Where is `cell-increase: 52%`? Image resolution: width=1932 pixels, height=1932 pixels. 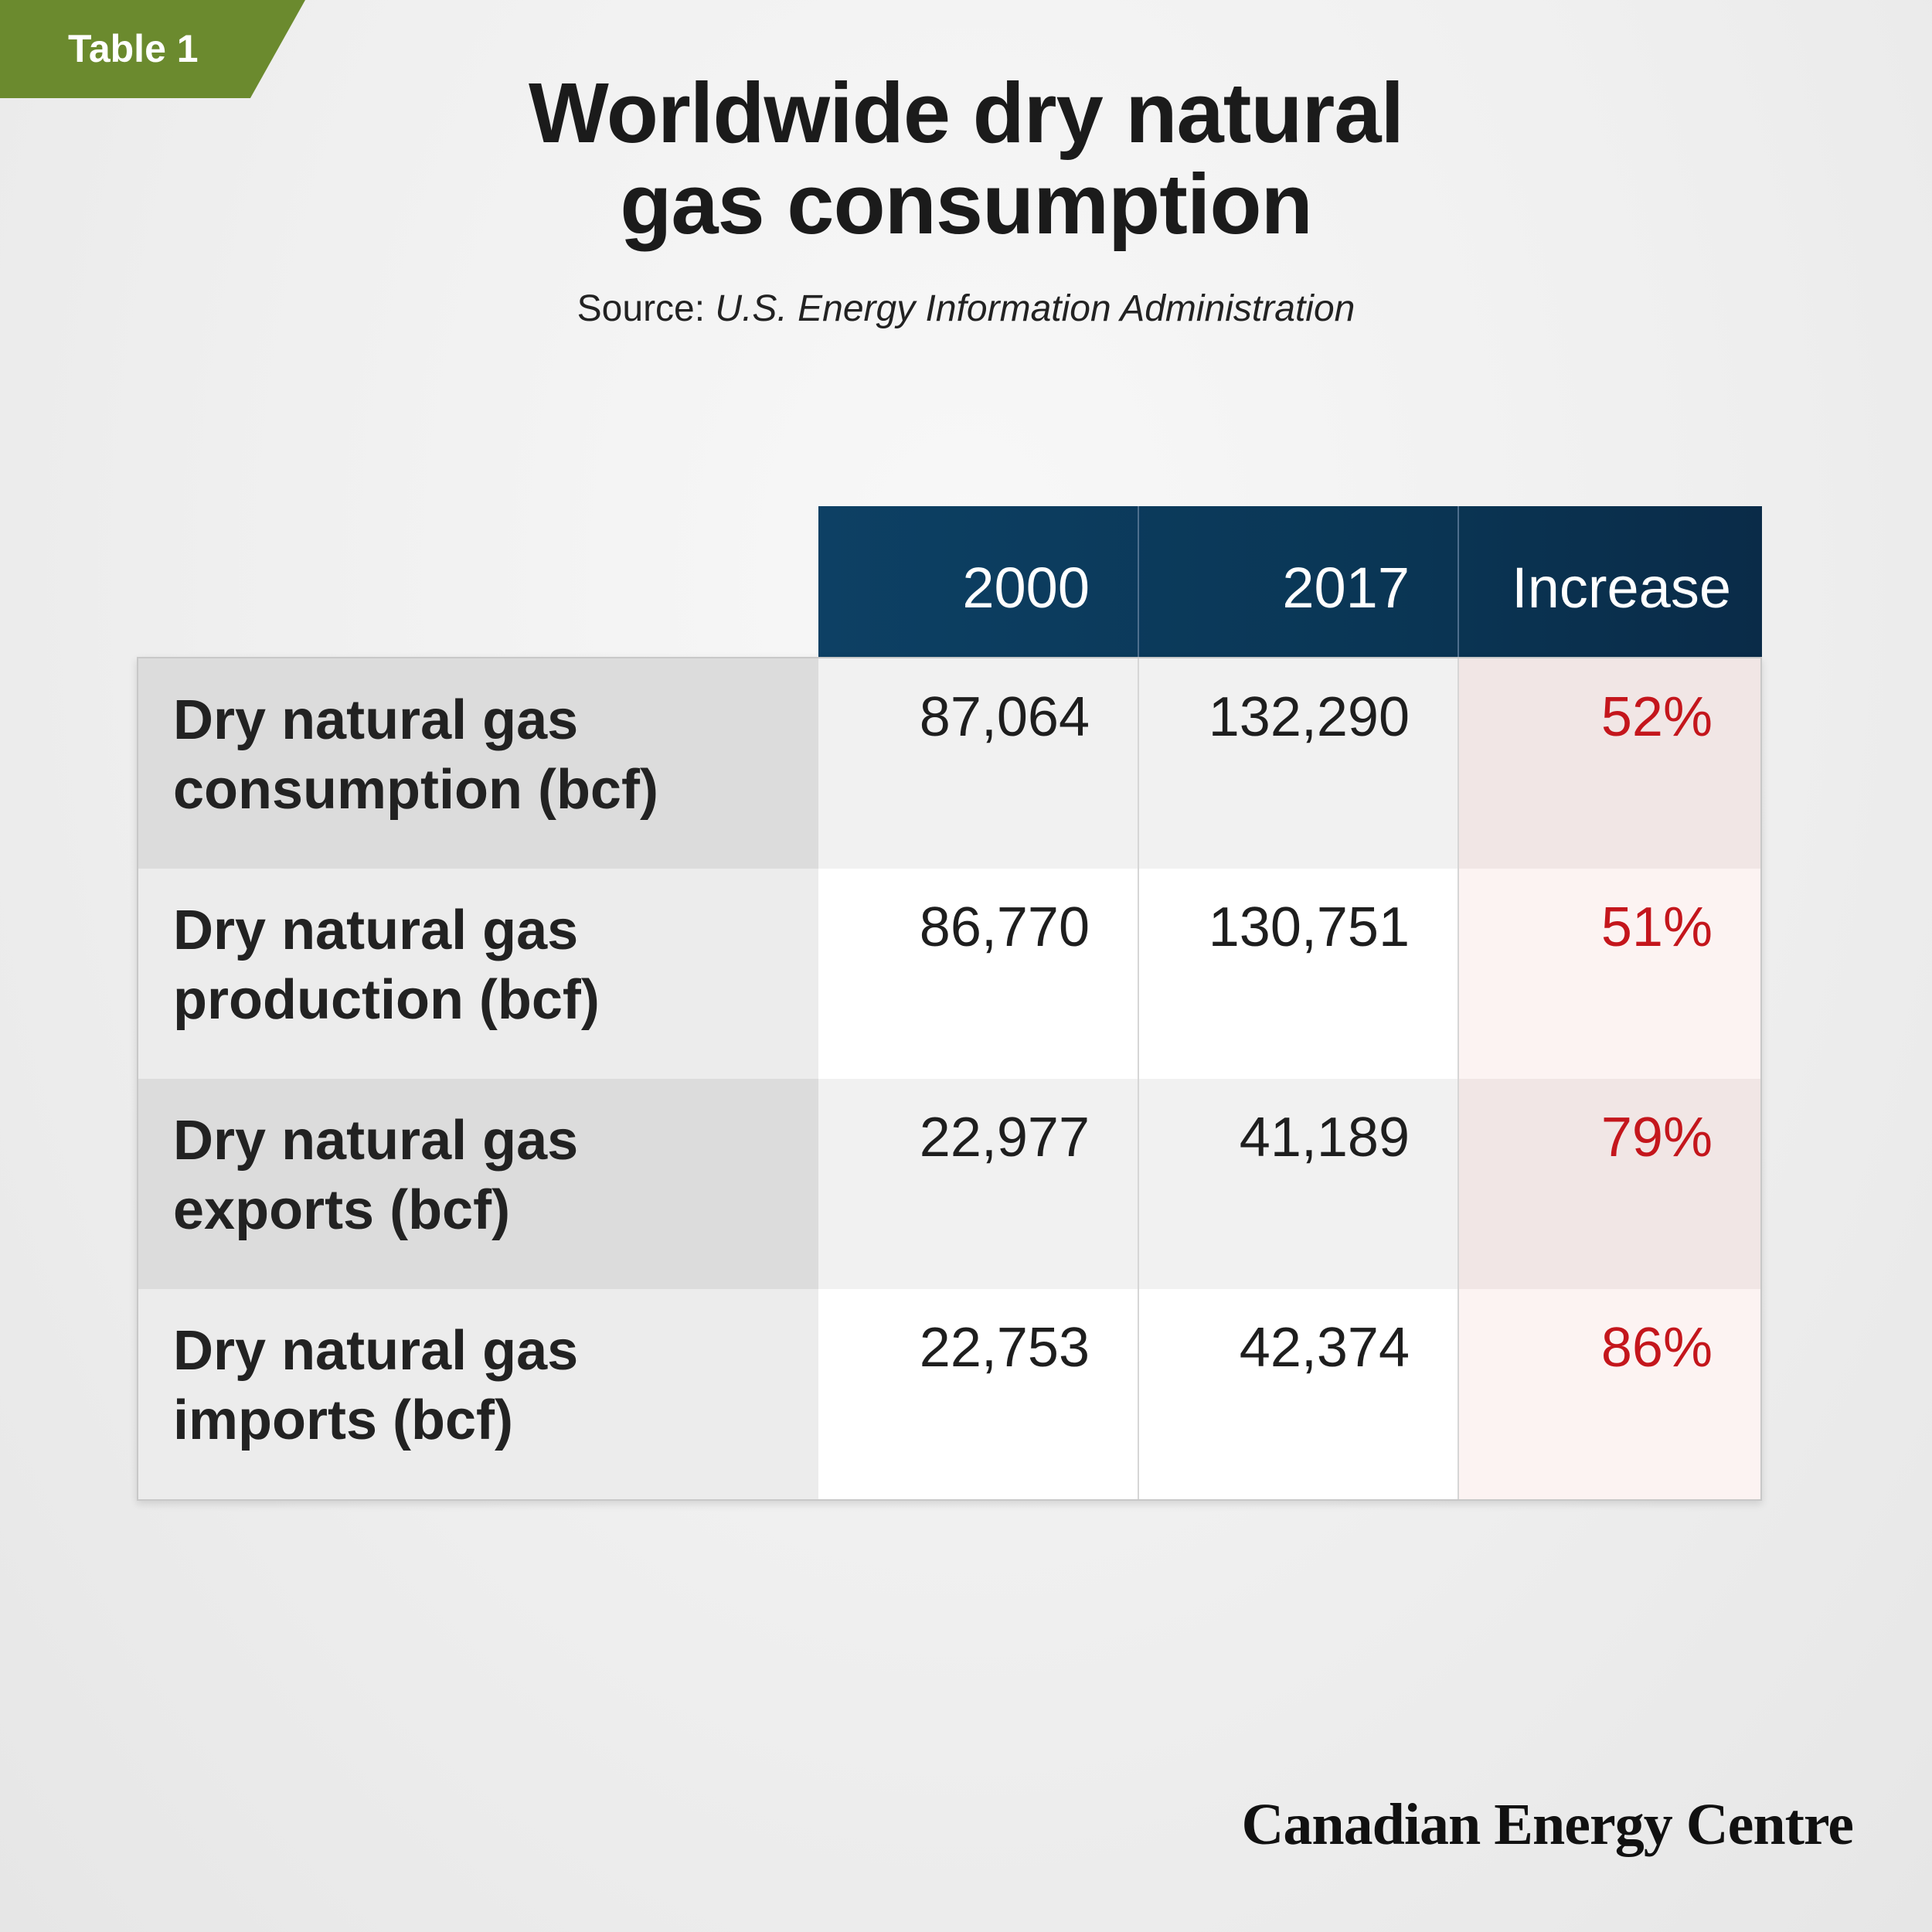 cell-increase: 52% is located at coordinates (1609, 763).